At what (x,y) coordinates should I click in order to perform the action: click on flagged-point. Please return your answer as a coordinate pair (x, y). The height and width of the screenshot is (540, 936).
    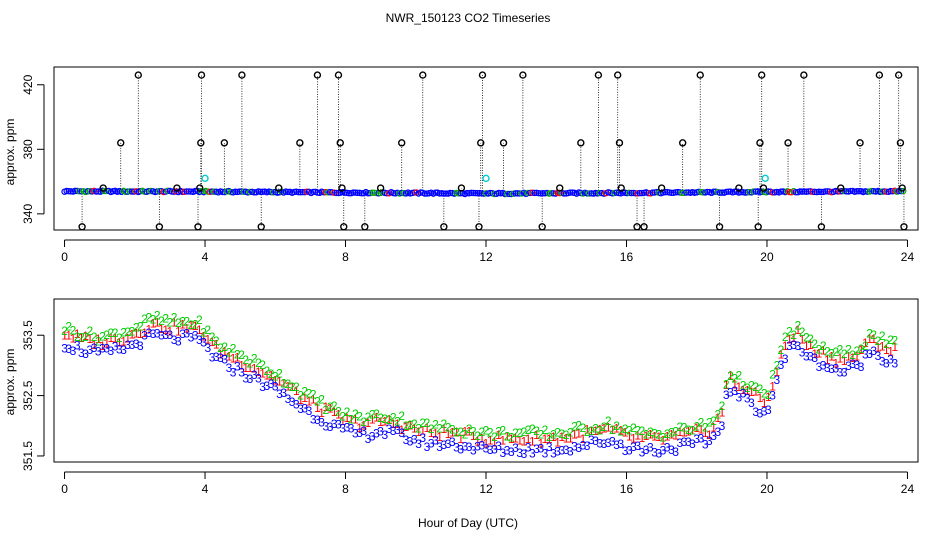
    Looking at the image, I should click on (486, 178).